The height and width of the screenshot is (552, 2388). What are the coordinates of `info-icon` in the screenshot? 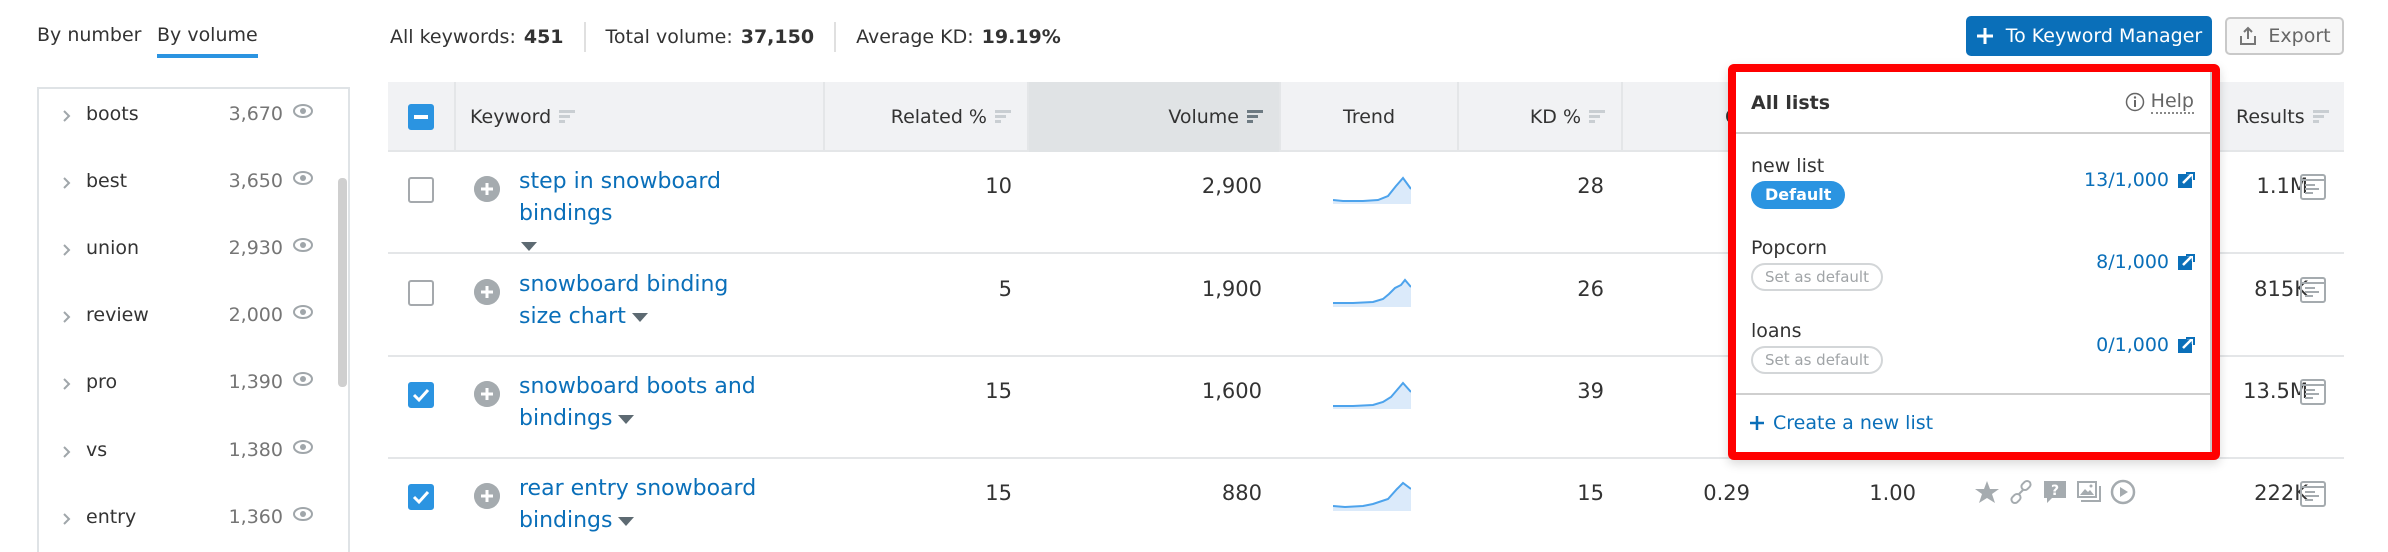 It's located at (2134, 102).